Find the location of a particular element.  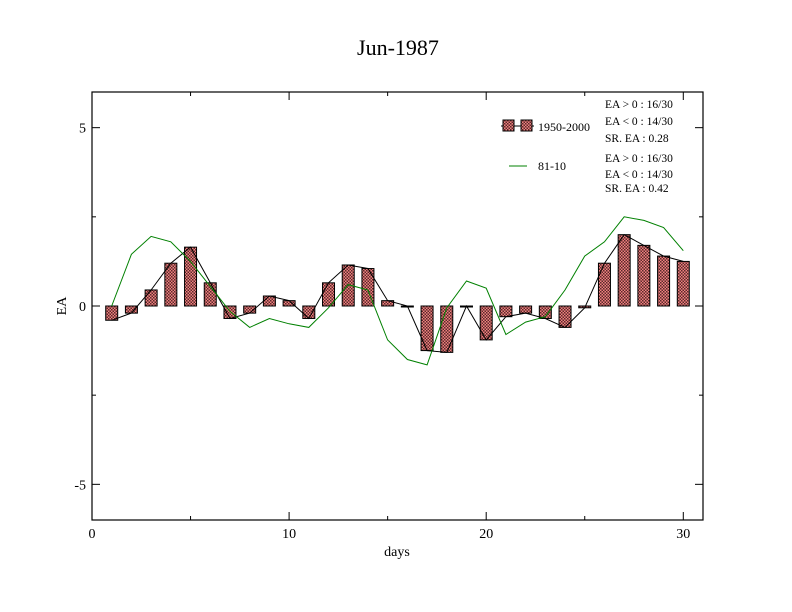

y-axis-label: EA is located at coordinates (62, 306).